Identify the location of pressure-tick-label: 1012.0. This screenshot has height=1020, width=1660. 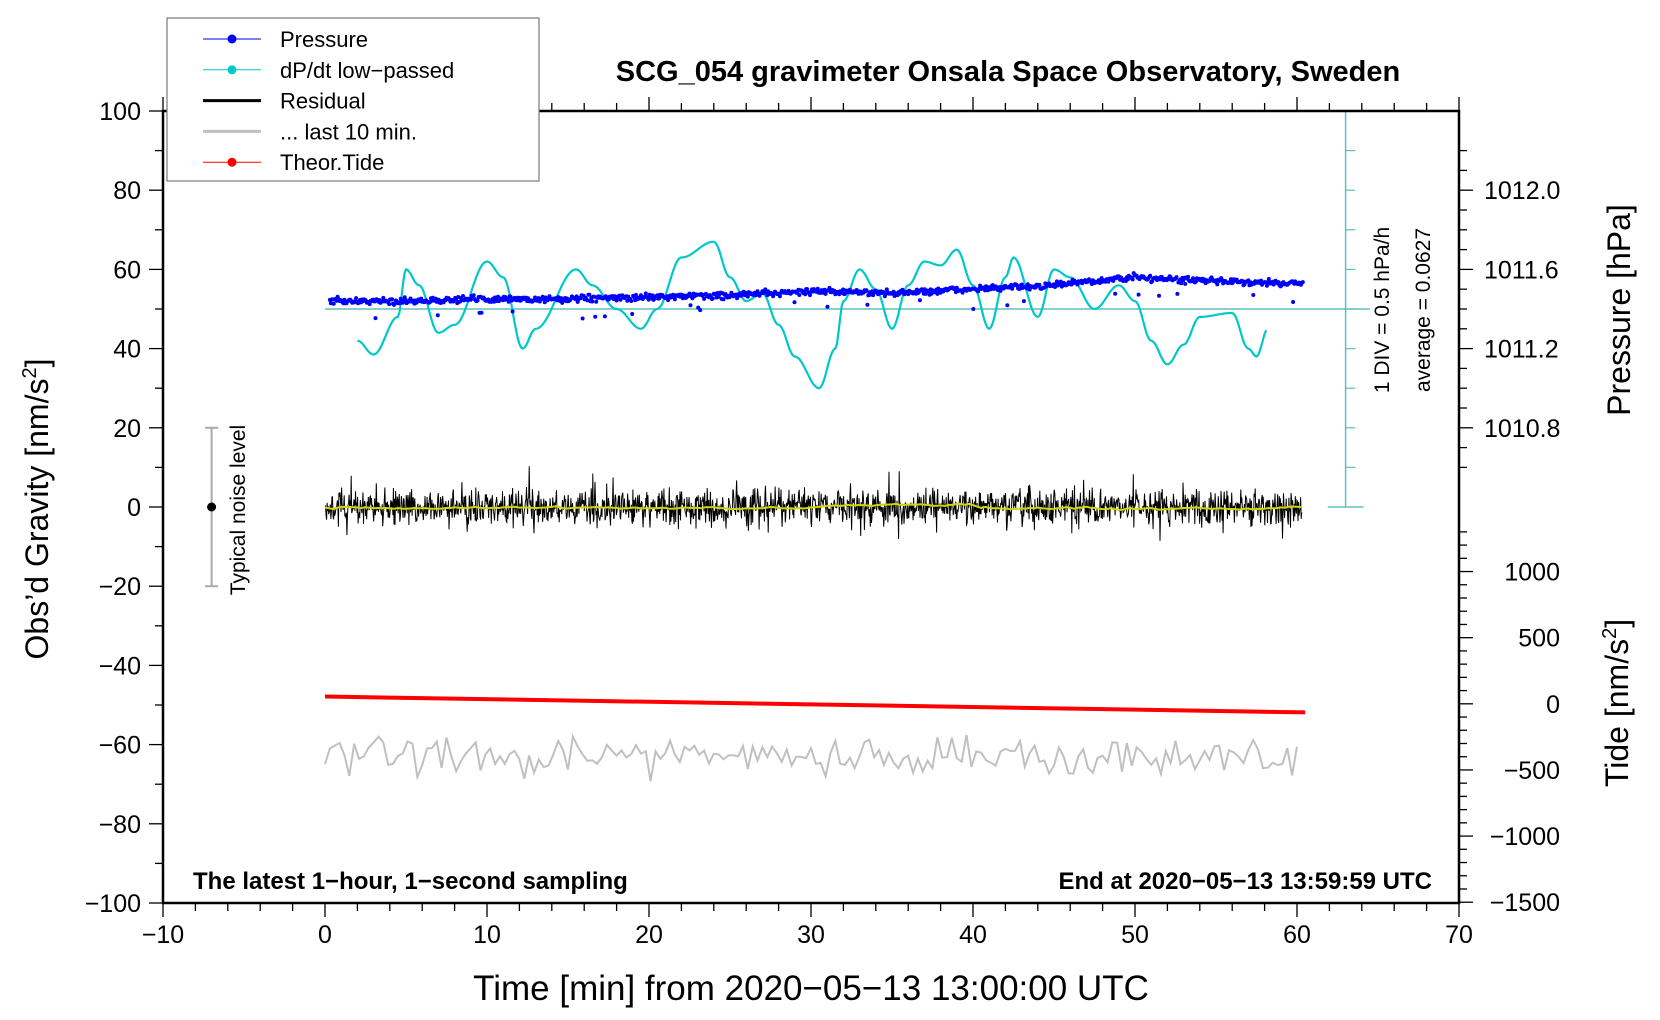
(1522, 191).